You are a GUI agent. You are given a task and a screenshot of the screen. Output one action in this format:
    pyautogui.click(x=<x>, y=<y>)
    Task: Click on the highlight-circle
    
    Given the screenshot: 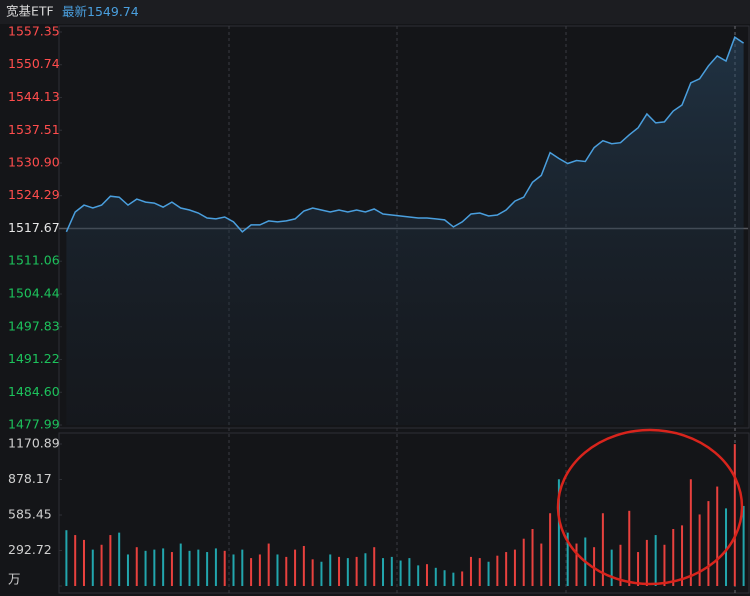 What is the action you would take?
    pyautogui.click(x=650, y=507)
    